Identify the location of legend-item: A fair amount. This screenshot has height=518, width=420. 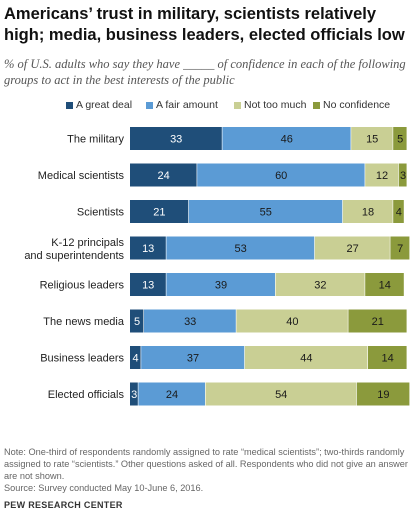
(182, 105).